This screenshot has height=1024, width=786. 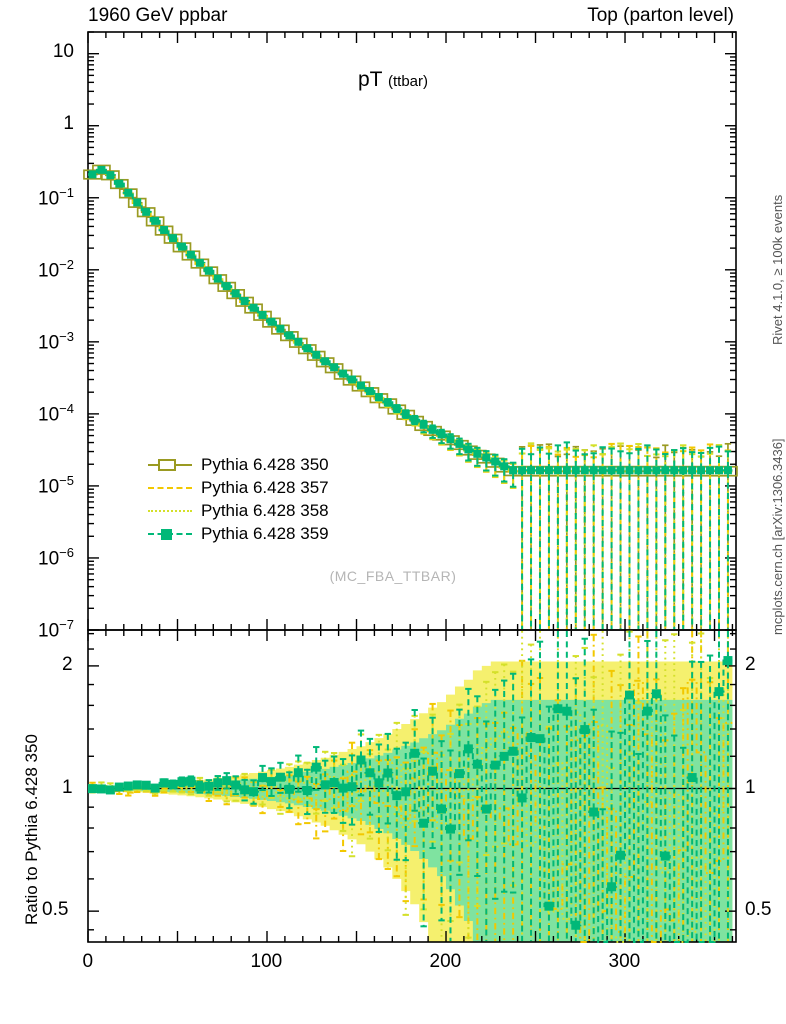 I want to click on main-y-tick-label: 10⁻³, so click(x=56, y=341).